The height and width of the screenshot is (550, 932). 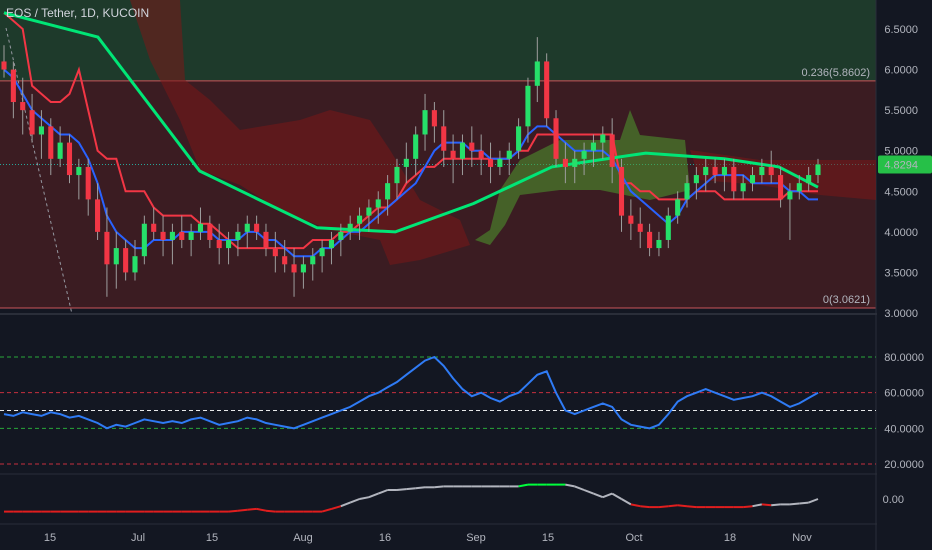 What do you see at coordinates (633, 538) in the screenshot?
I see `time-tick-label: Oct` at bounding box center [633, 538].